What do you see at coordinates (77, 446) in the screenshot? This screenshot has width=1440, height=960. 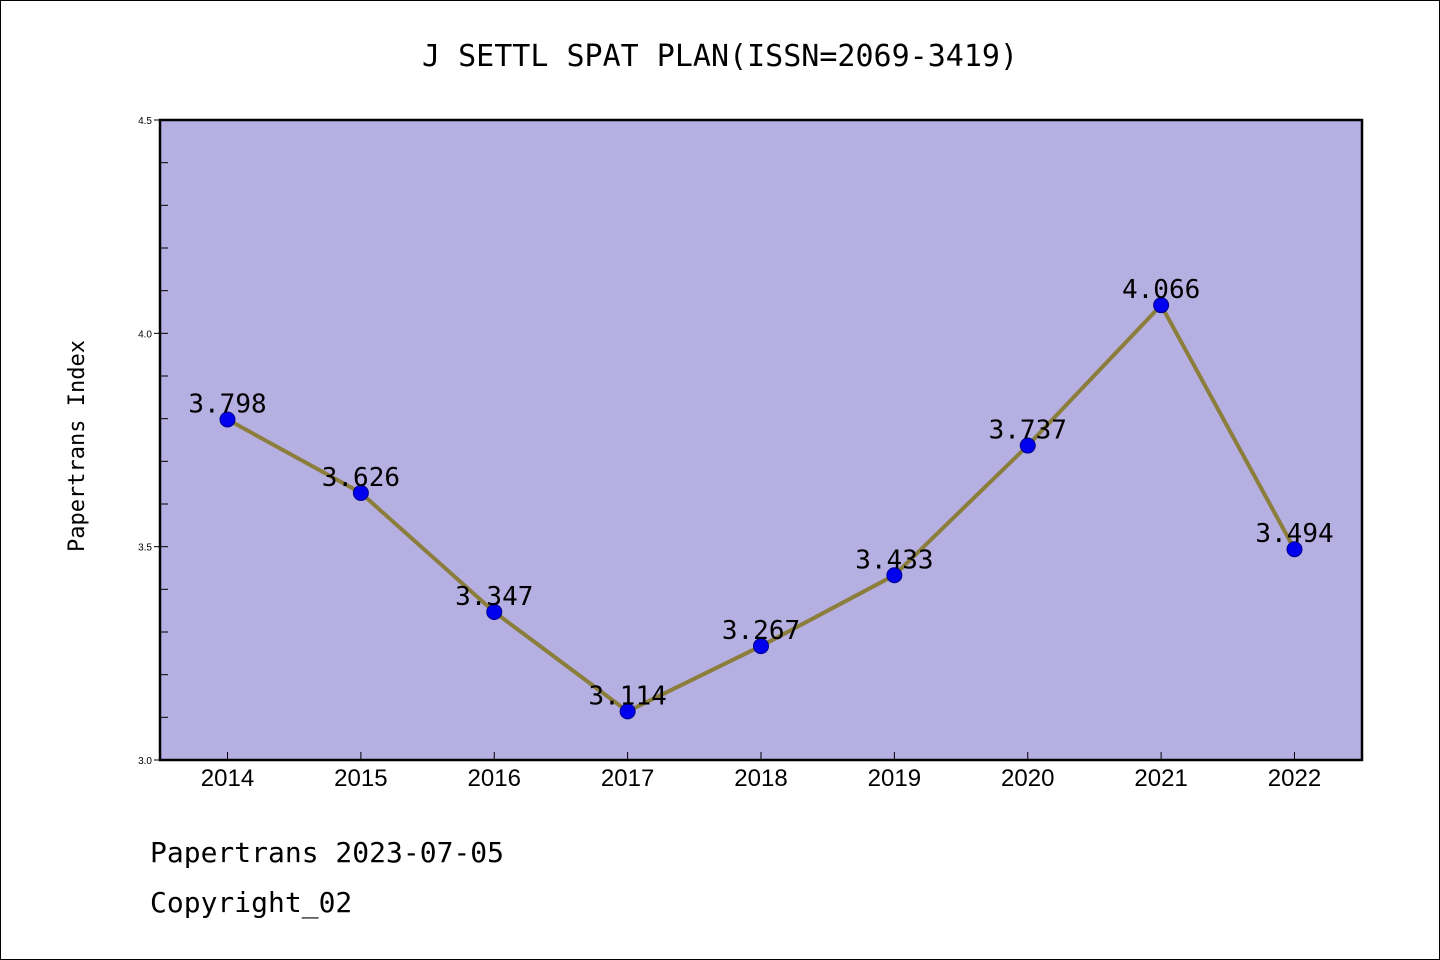 I see `y-axis-label: Papertrans Index` at bounding box center [77, 446].